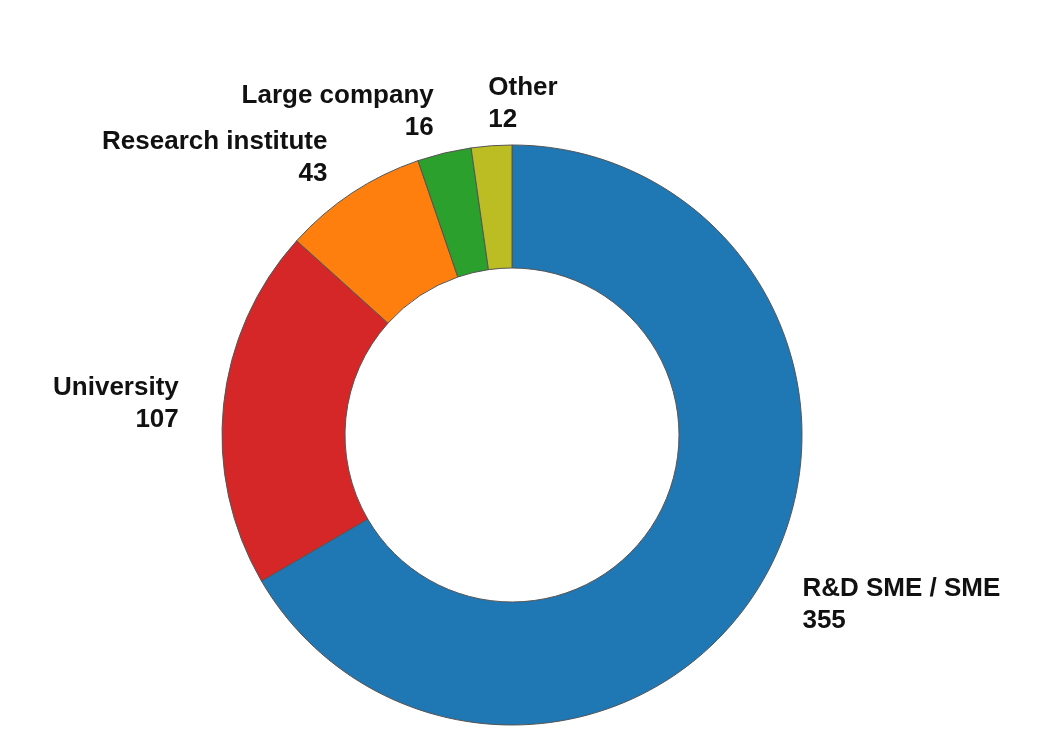 The width and height of the screenshot is (1038, 752). What do you see at coordinates (419, 126) in the screenshot?
I see `data-label: 16` at bounding box center [419, 126].